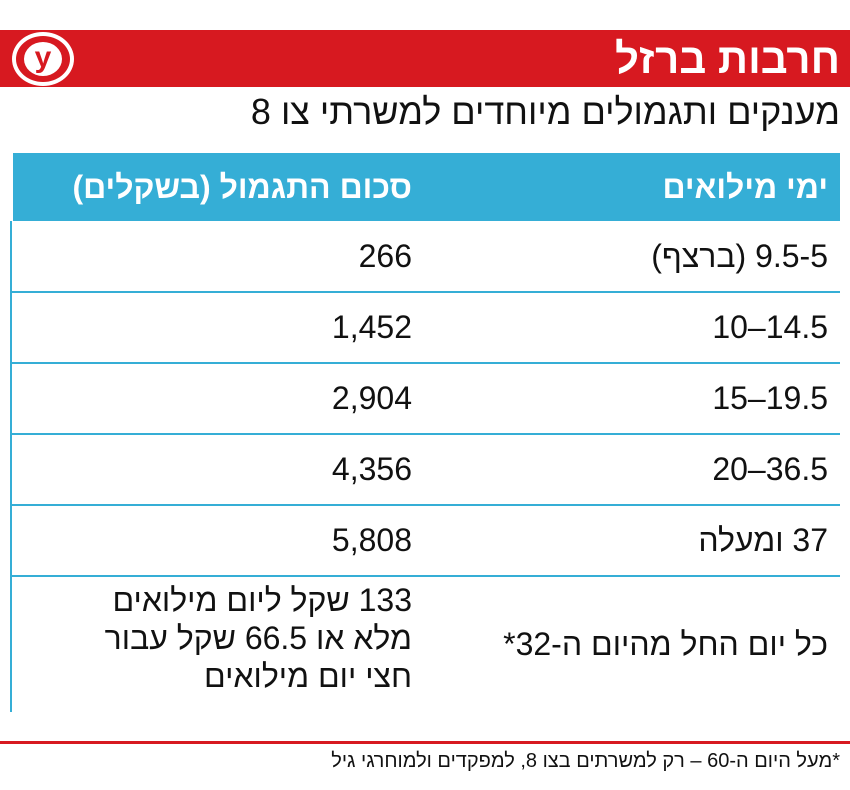 Image resolution: width=850 pixels, height=790 pixels. What do you see at coordinates (217, 469) in the screenshot?
I see `amount-cell: 4,356` at bounding box center [217, 469].